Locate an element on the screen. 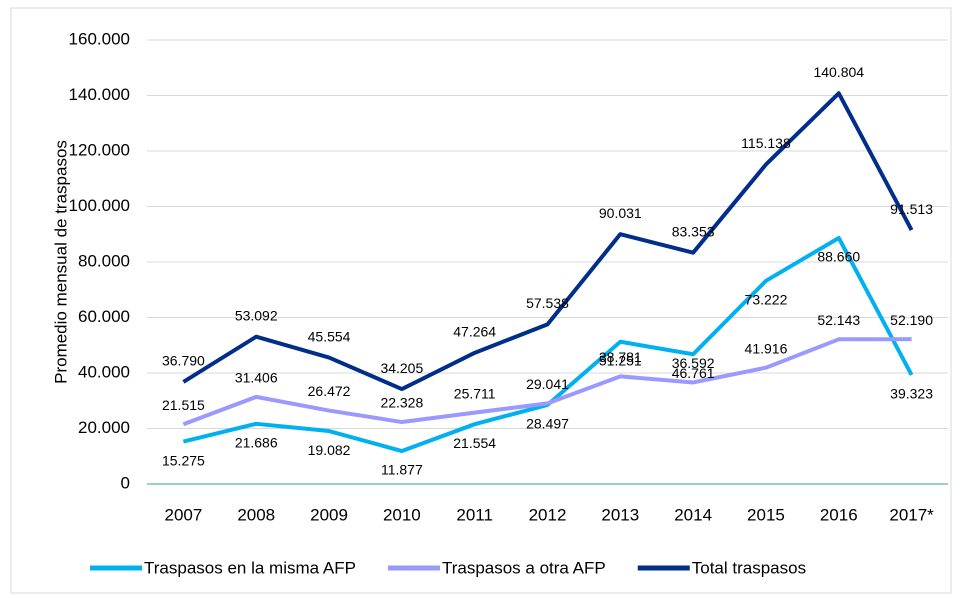  y-tick-label: 40.000 is located at coordinates (104, 371).